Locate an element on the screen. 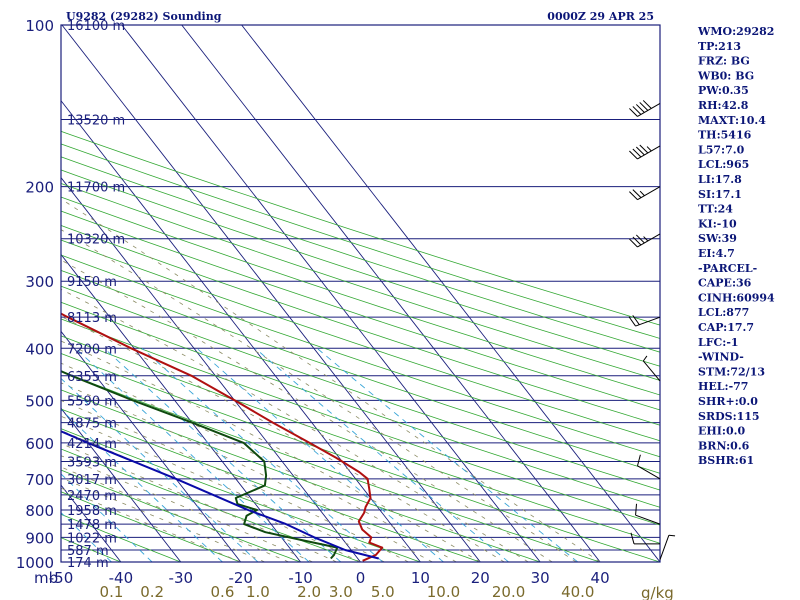 The width and height of the screenshot is (800, 600). parcel-trace is located at coordinates (220, 495).